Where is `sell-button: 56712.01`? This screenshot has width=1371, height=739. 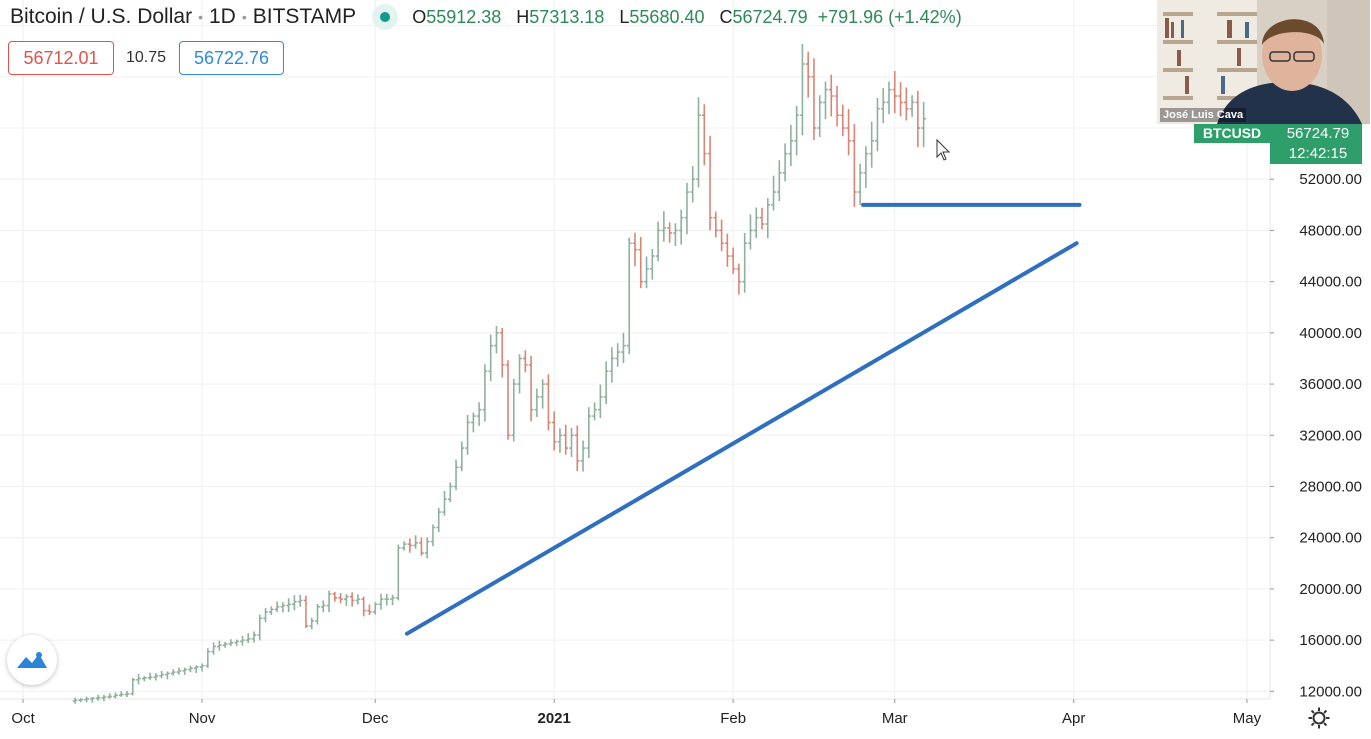
sell-button: 56712.01 is located at coordinates (61, 58).